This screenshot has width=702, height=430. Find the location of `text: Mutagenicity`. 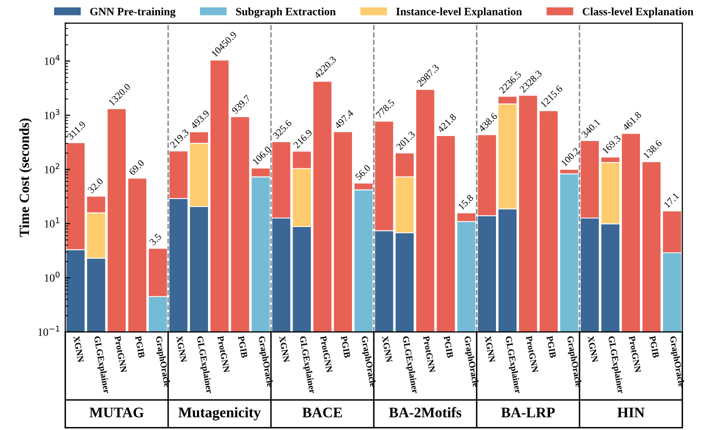

text: Mutagenicity is located at coordinates (219, 413).